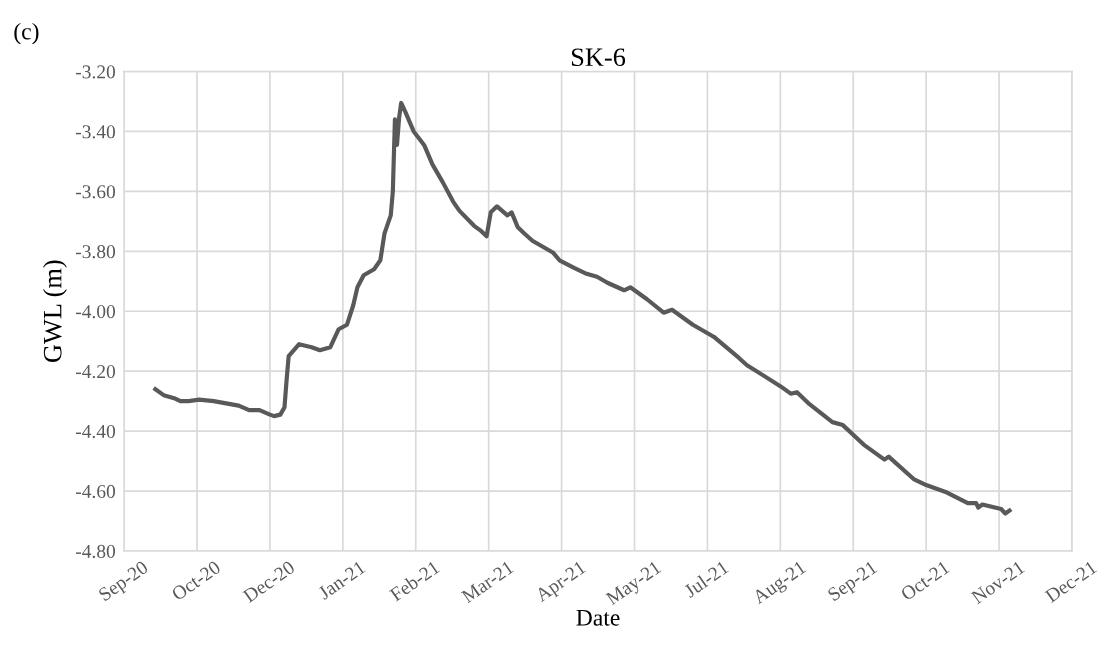 Image resolution: width=1108 pixels, height=654 pixels. Describe the element at coordinates (95, 551) in the screenshot. I see `y-tick-label: -4.80` at that location.